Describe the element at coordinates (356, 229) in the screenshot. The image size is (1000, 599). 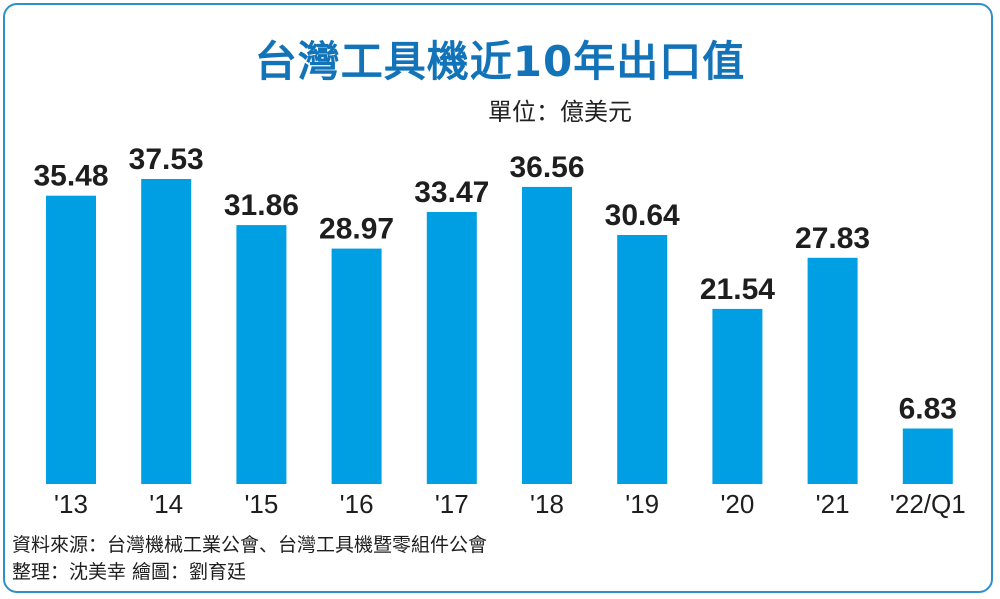
I see `bar-value-label: 28.97` at that location.